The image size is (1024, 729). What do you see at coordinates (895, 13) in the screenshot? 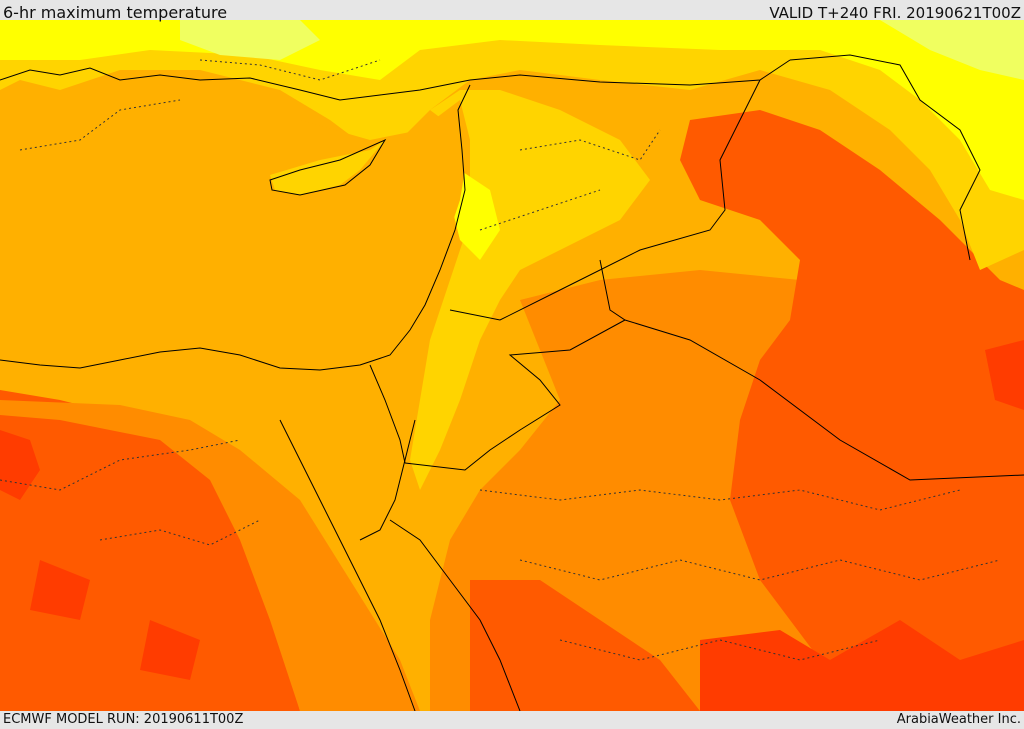
I see `valid-time: VALID T+240 FRI. 20190621T00Z` at bounding box center [895, 13].